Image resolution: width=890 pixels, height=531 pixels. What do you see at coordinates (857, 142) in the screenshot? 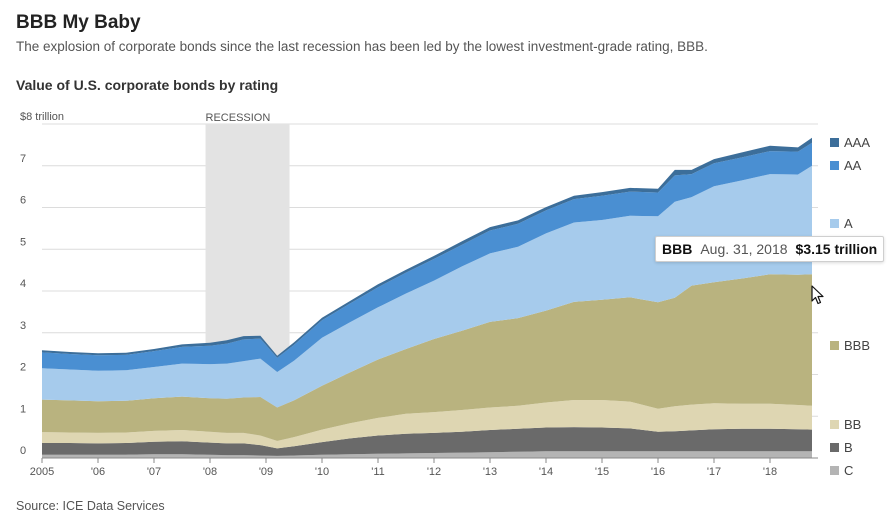
I see `legend-label-aaa: AAA` at bounding box center [857, 142].